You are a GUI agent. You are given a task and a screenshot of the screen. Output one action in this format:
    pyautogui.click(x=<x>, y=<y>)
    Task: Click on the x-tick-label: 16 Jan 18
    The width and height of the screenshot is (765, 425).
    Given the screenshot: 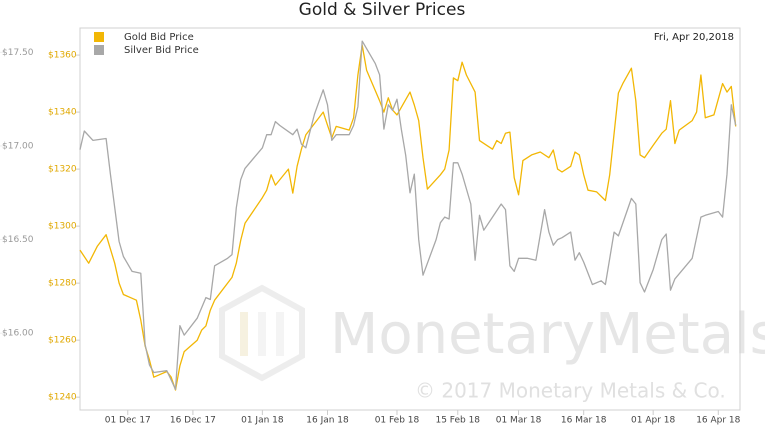 What is the action you would take?
    pyautogui.click(x=327, y=420)
    